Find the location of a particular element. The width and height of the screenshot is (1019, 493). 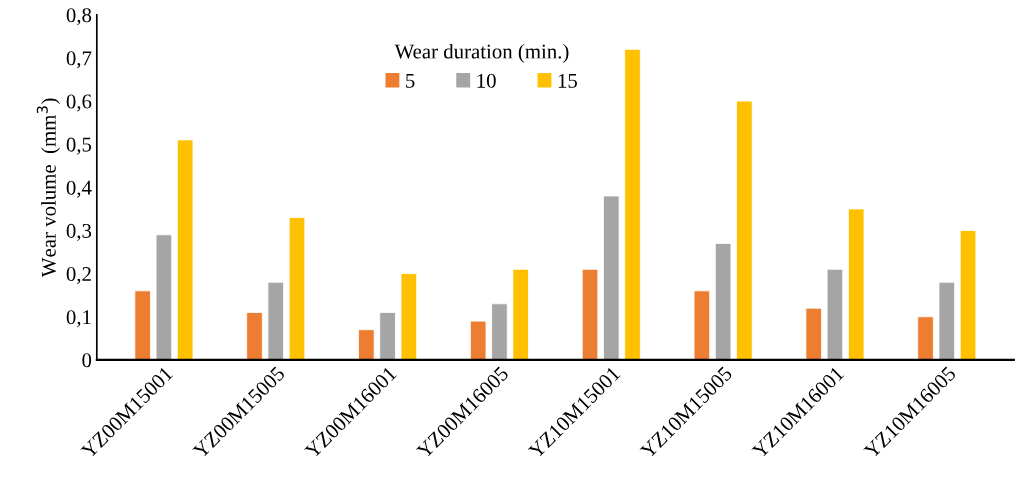

y-tick-label: 0,6 is located at coordinates (79, 103).